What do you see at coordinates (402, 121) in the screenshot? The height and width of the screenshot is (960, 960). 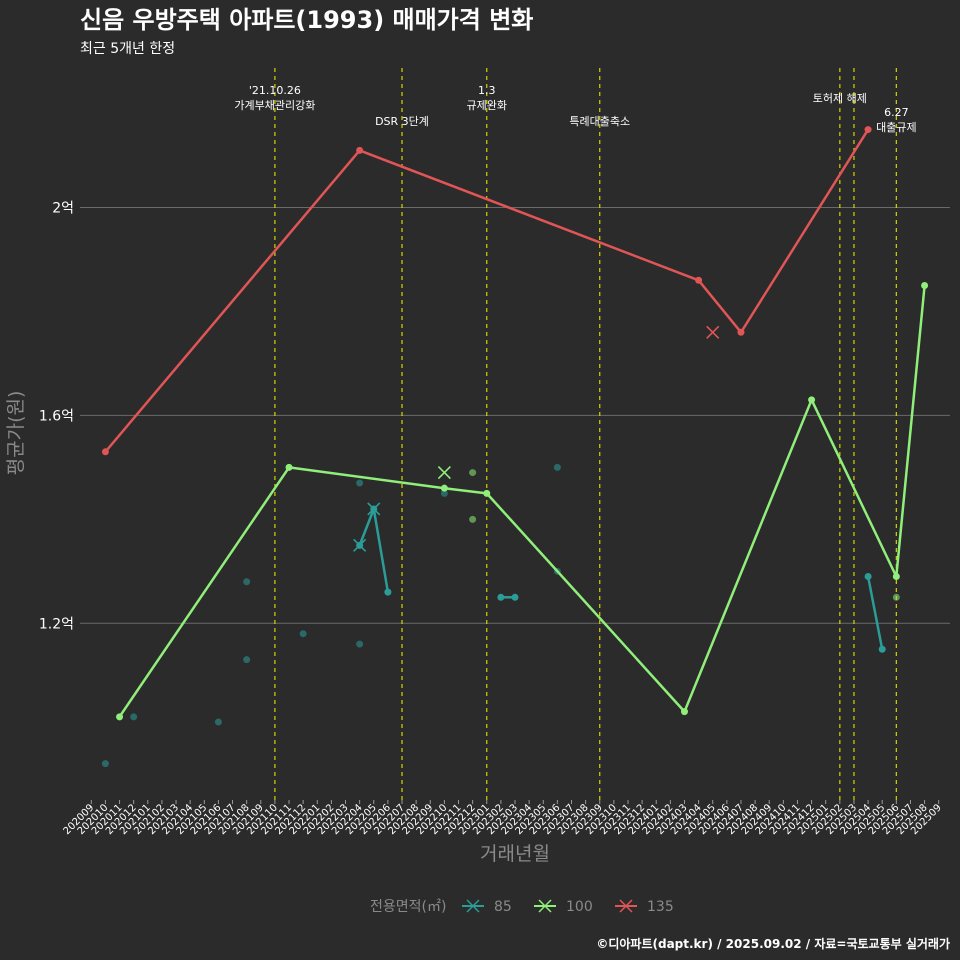 I see `event-label: DSR 3단계` at bounding box center [402, 121].